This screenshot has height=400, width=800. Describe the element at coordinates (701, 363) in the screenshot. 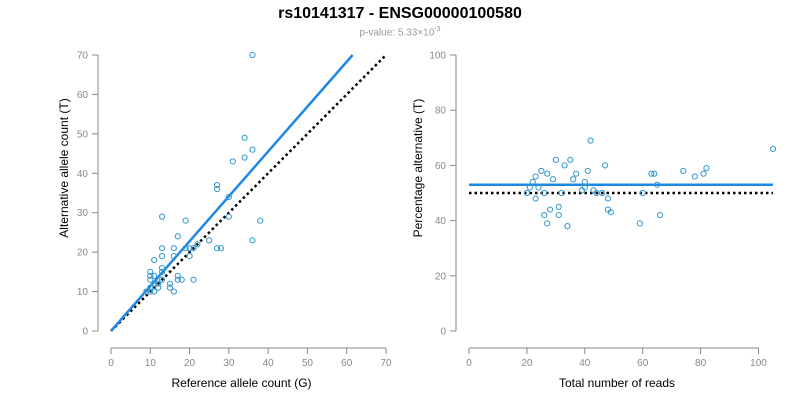

I see `x-tick-label: 80` at that location.